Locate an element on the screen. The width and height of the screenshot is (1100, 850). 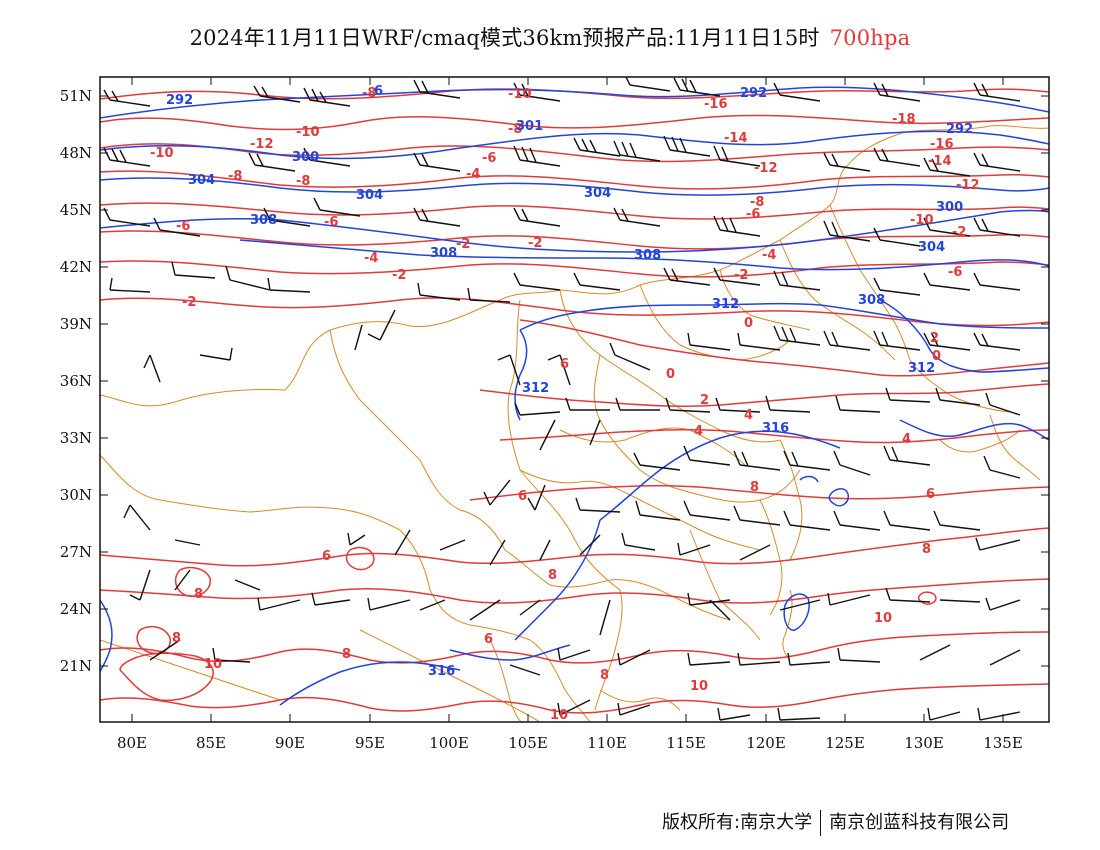
height-label: 301 is located at coordinates (529, 126).